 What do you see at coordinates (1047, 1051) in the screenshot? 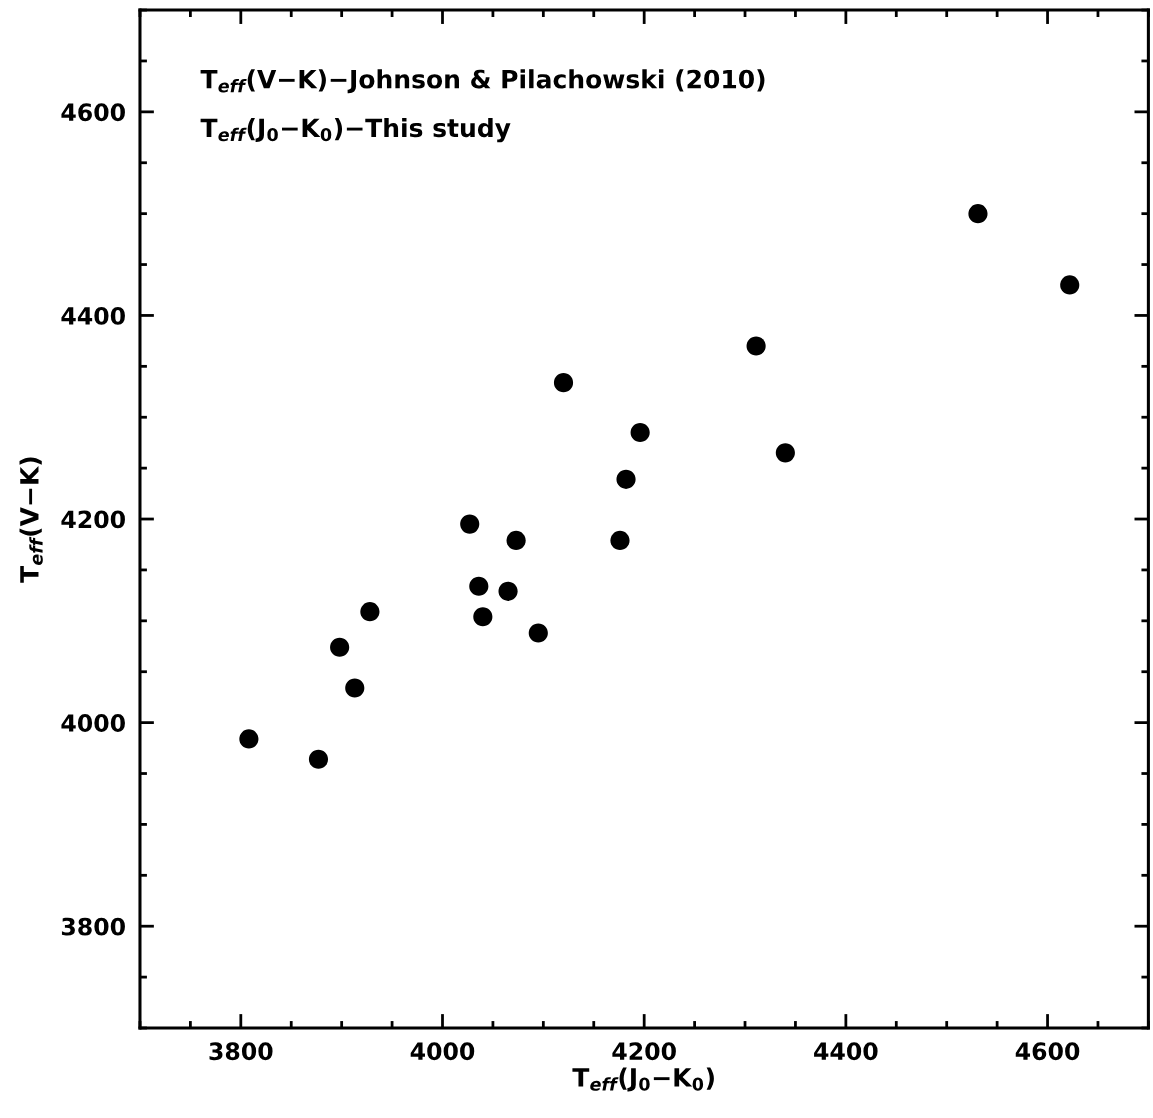
I see `x-tick-label: 4600` at bounding box center [1047, 1051].